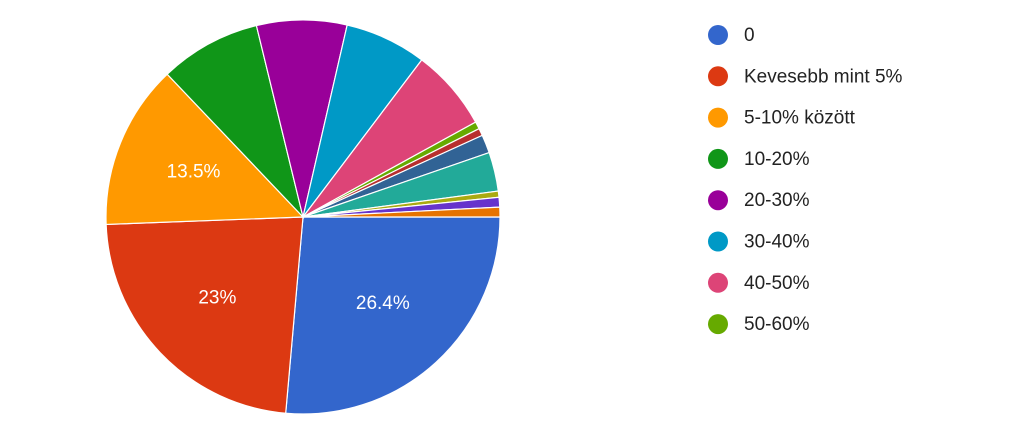 The image size is (1024, 429). Describe the element at coordinates (777, 324) in the screenshot. I see `legend-label: 50-60%` at that location.